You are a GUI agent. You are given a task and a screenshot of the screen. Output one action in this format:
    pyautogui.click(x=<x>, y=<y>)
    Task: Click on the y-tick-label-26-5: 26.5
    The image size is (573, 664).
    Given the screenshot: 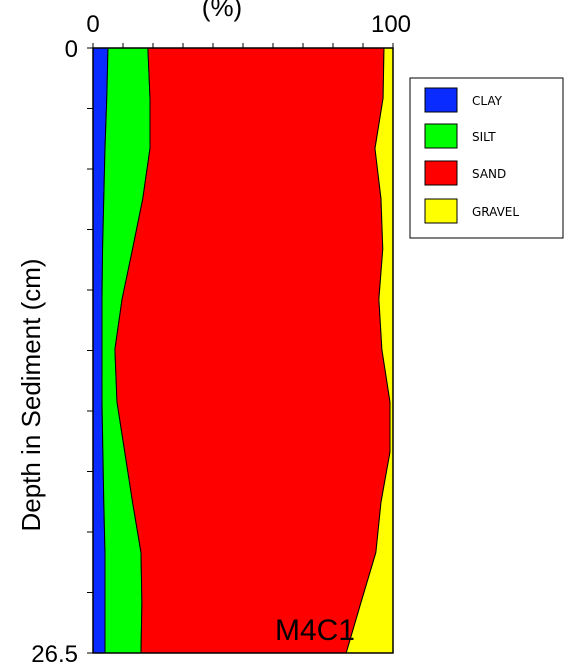 What is the action you would take?
    pyautogui.click(x=54, y=652)
    